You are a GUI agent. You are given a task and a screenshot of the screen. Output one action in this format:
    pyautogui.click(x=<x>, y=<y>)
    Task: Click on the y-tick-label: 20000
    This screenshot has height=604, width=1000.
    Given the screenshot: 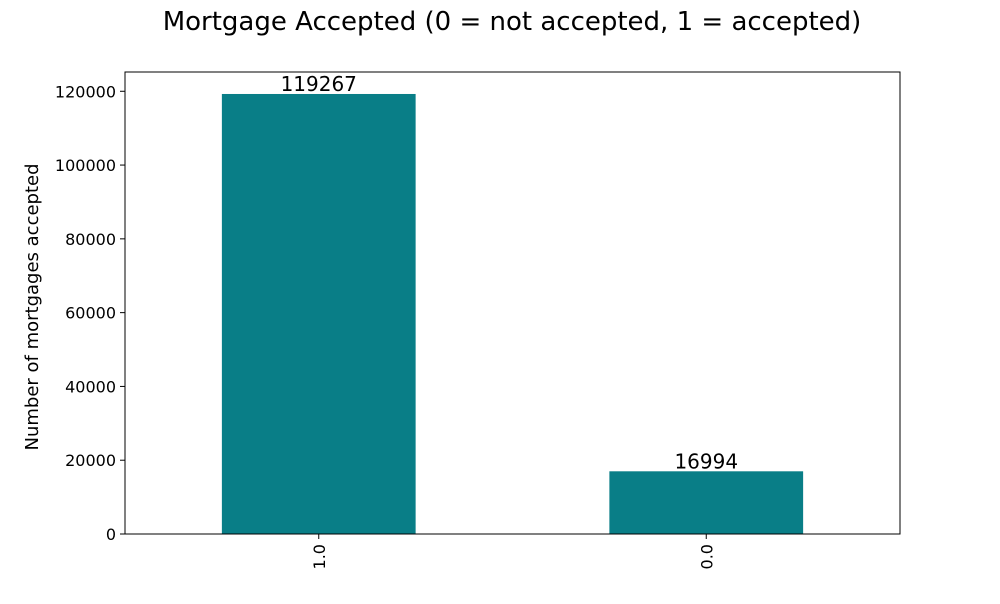 What is the action you would take?
    pyautogui.click(x=90, y=460)
    